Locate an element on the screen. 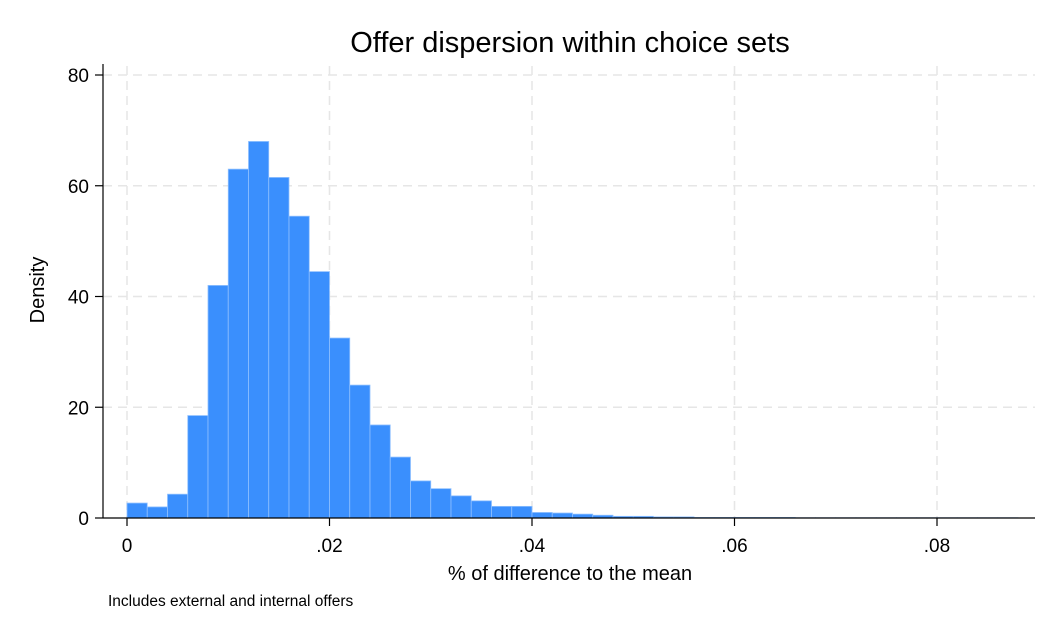 Image resolution: width=1060 pixels, height=636 pixels. chart-note: Includes external and internal offers is located at coordinates (231, 601).